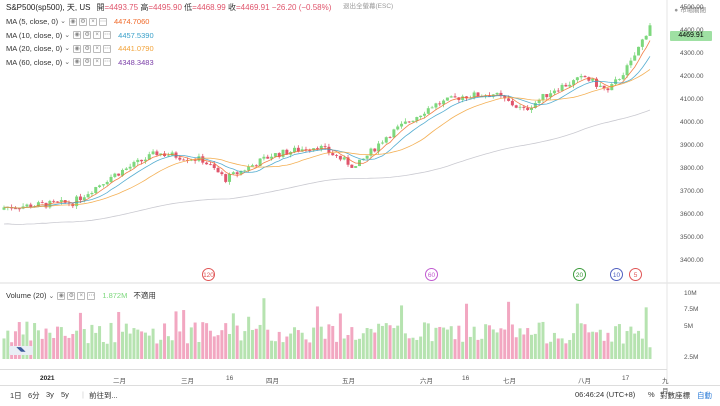  I want to click on event-marker: 120, so click(208, 274).